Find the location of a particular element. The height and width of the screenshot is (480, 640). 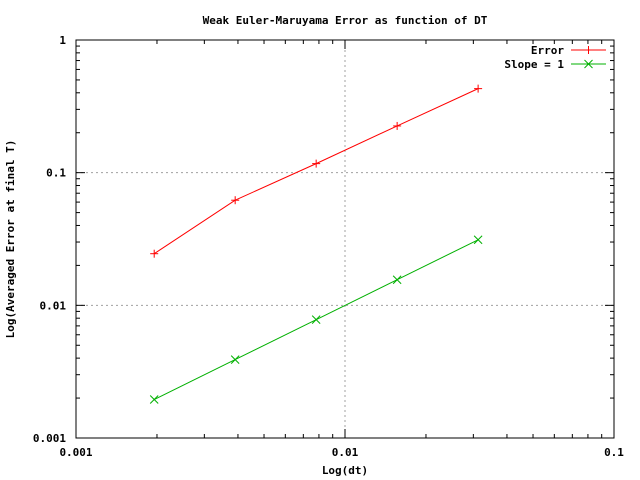

y-tick-label: 0.1 is located at coordinates (56, 173).